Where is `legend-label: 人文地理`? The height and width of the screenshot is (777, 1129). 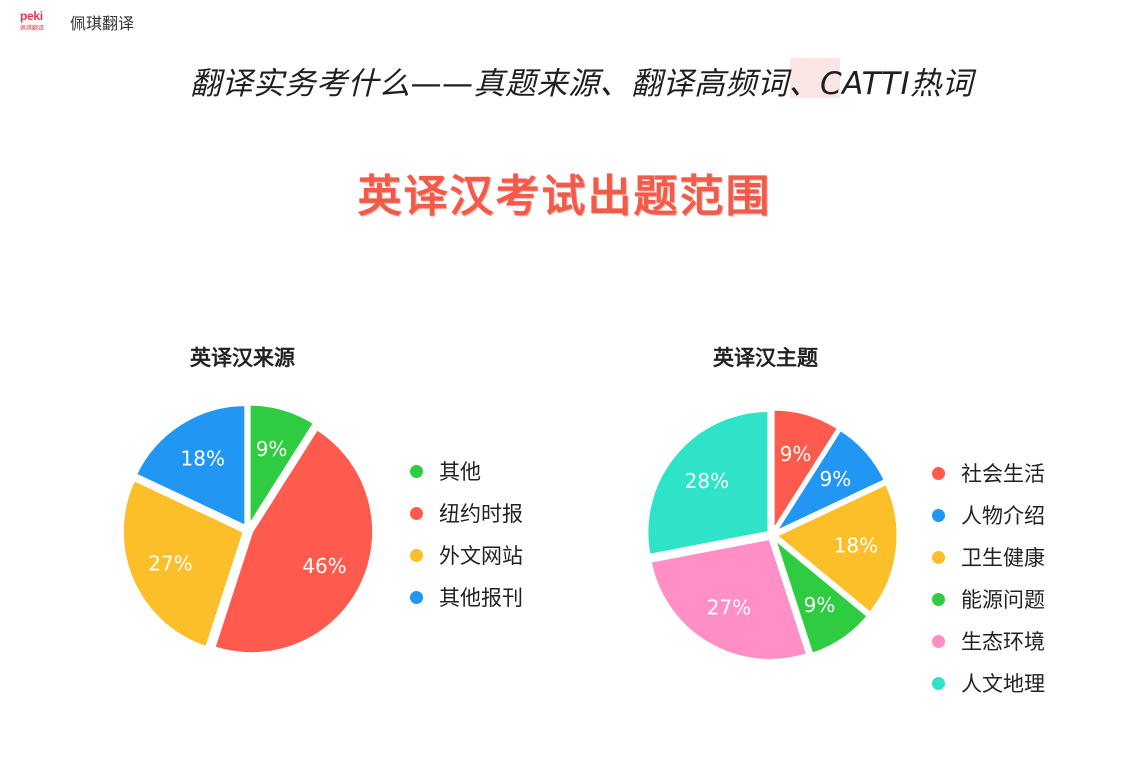 legend-label: 人文地理 is located at coordinates (1003, 684).